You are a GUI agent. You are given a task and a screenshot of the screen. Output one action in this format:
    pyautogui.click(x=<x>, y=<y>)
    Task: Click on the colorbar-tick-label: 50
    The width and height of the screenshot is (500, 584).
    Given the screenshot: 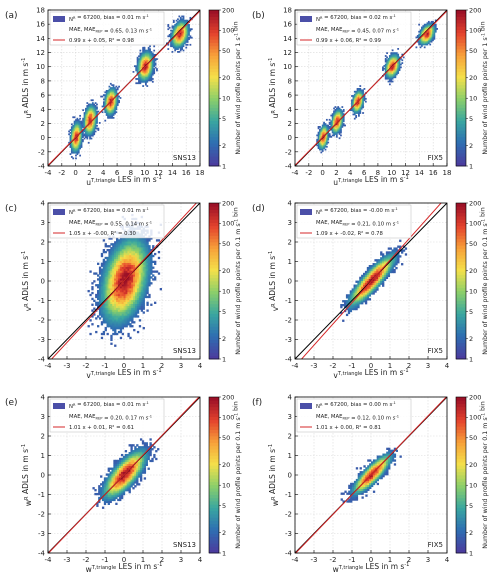 What is the action you would take?
    pyautogui.click(x=226, y=51)
    